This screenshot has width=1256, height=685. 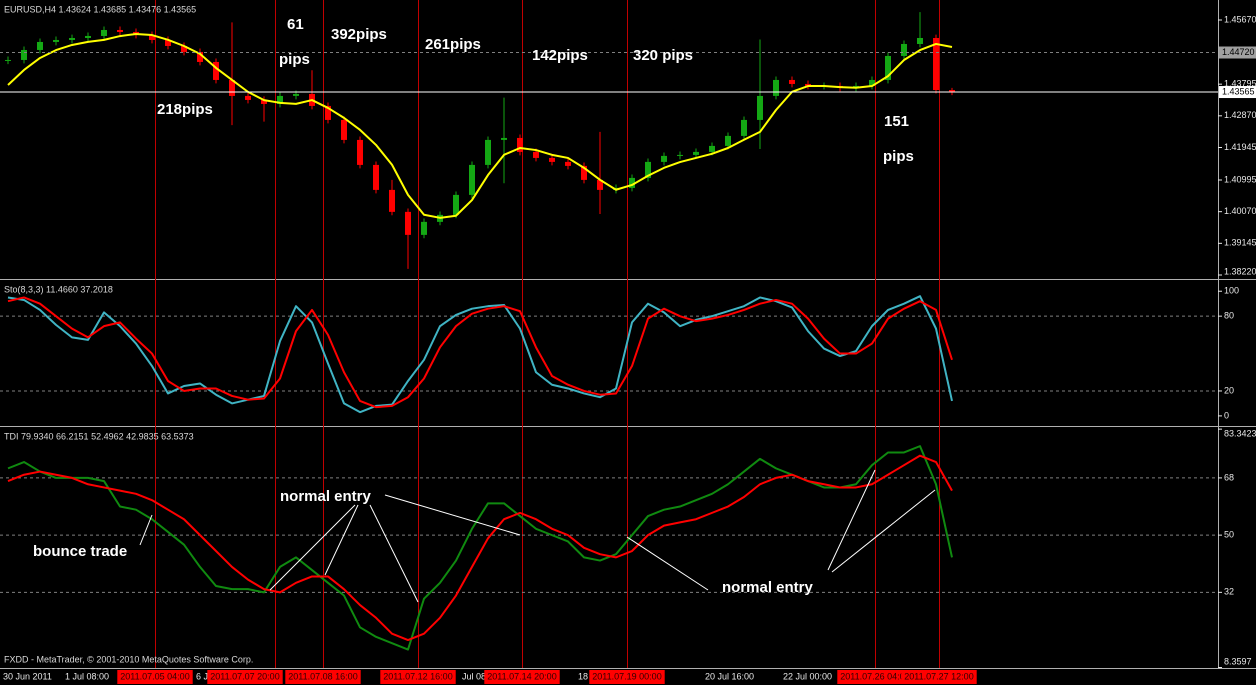 I want to click on y-tick-label: 80, so click(x=1229, y=316).